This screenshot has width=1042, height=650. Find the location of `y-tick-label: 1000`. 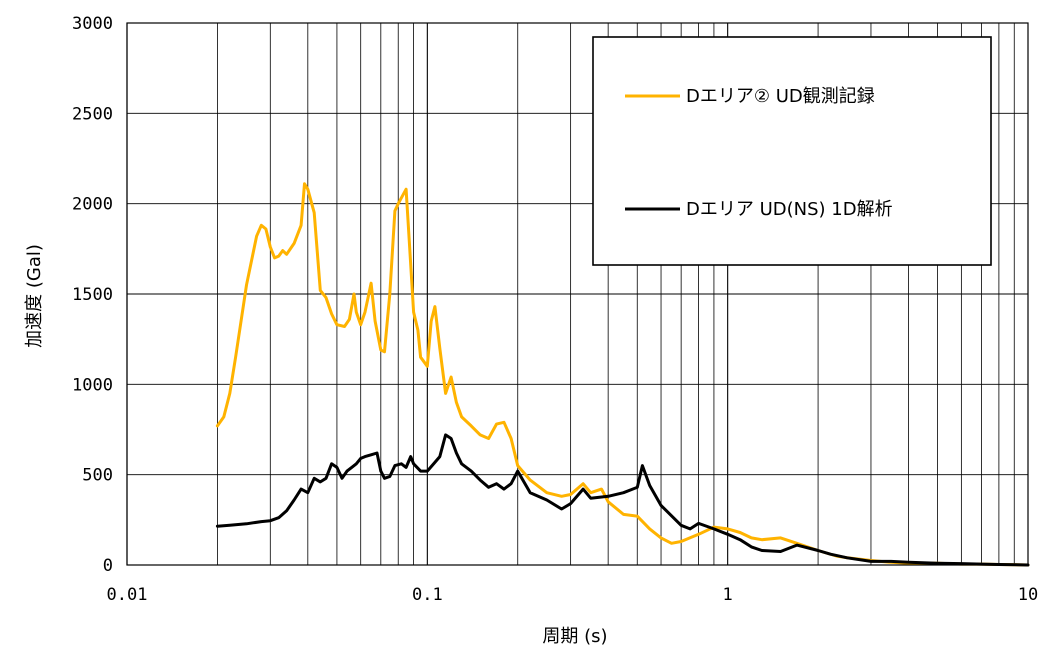

y-tick-label: 1000 is located at coordinates (92, 385).